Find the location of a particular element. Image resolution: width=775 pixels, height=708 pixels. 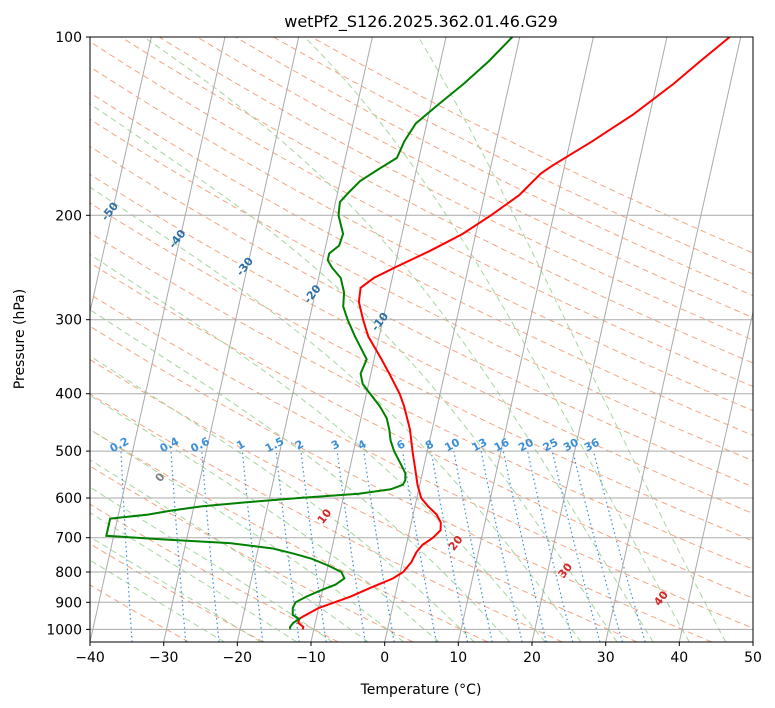

x-axis-ticks: −40 −30 −20 −10 0 10 20 30 40 50 is located at coordinates (418, 654).